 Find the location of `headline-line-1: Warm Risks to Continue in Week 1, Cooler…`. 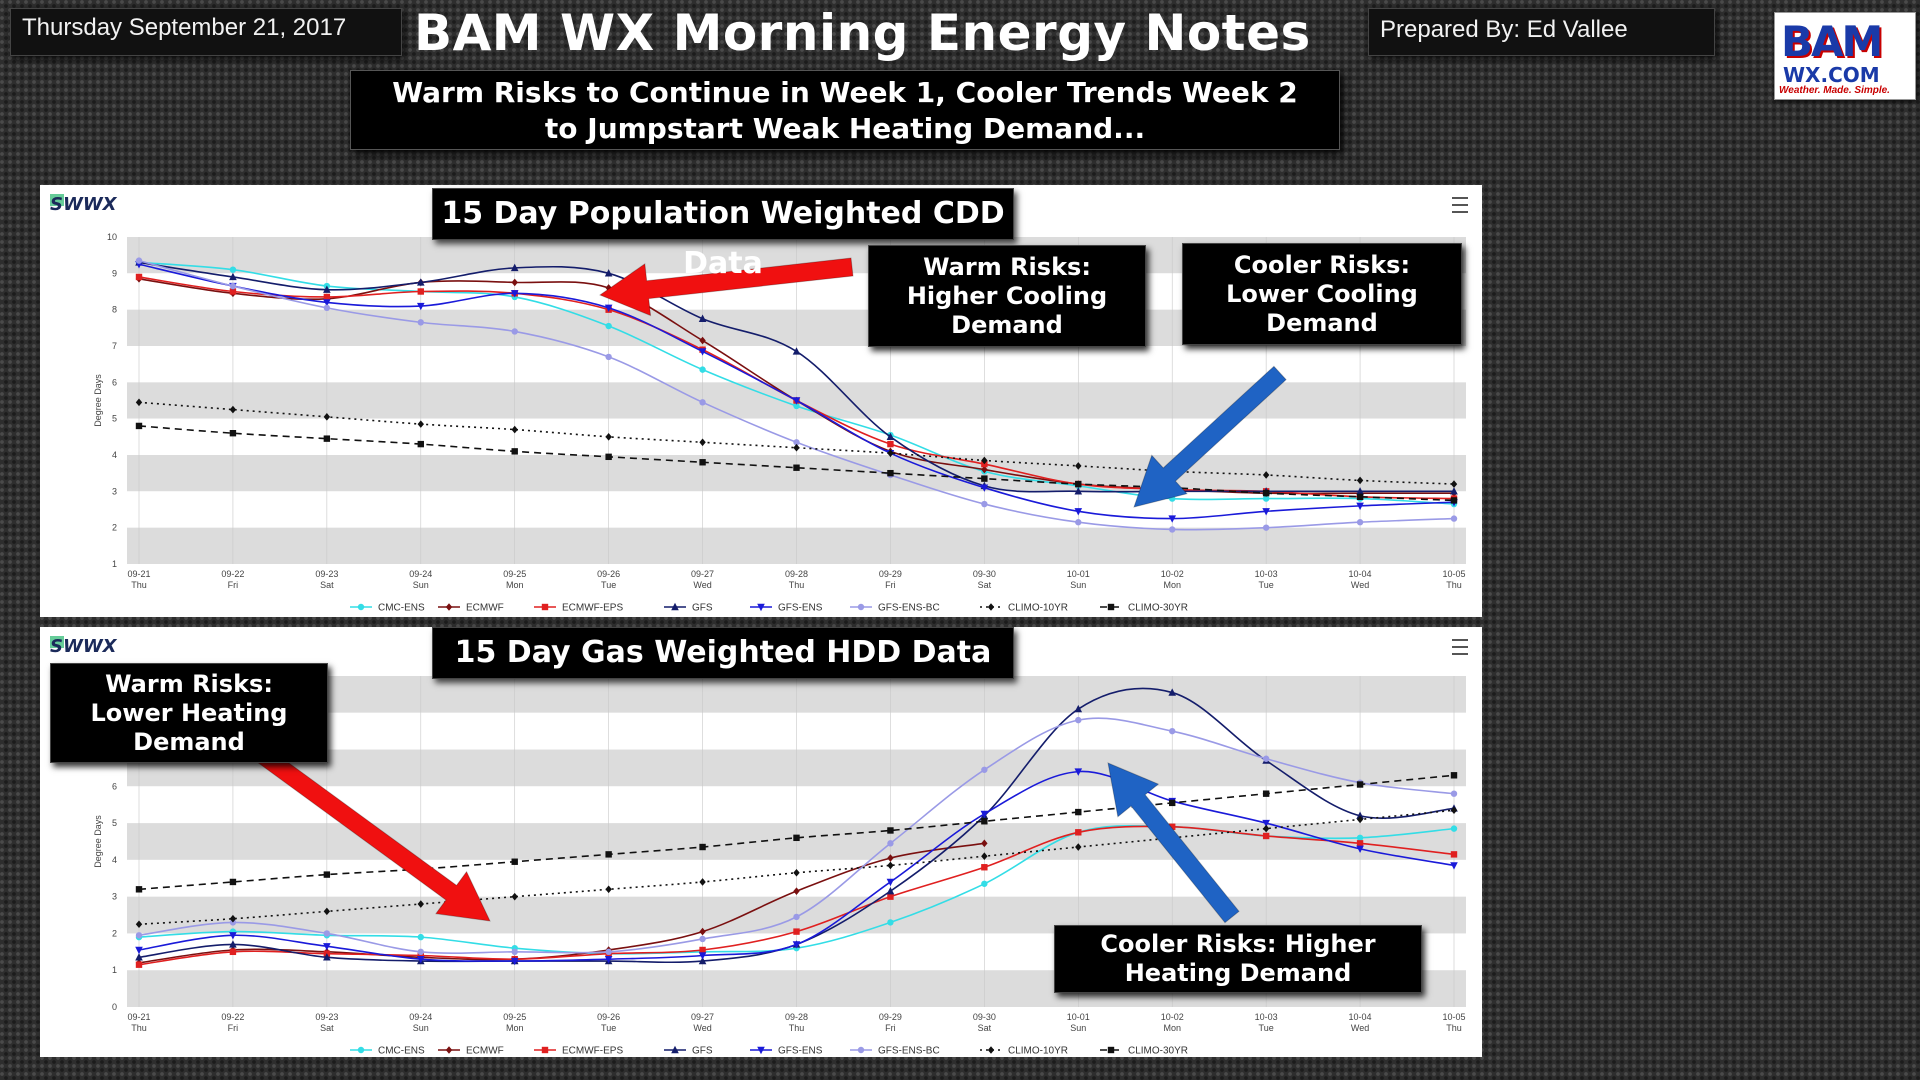

headline-line-1: Warm Risks to Continue in Week 1, Cooler… is located at coordinates (845, 92).